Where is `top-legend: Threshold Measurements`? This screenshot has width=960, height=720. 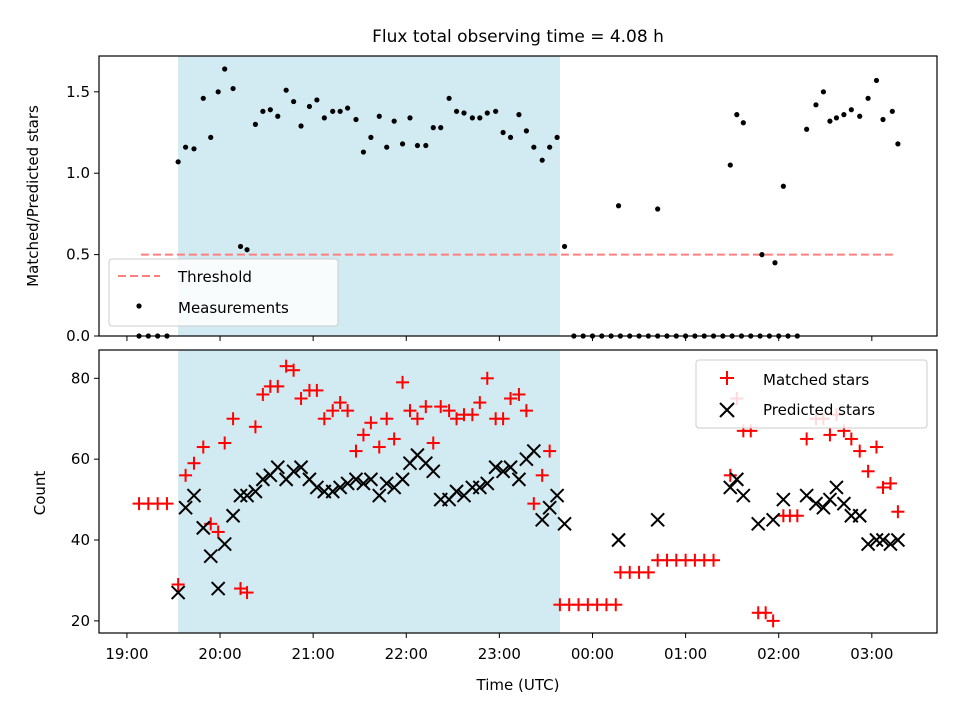 top-legend: Threshold Measurements is located at coordinates (223, 292).